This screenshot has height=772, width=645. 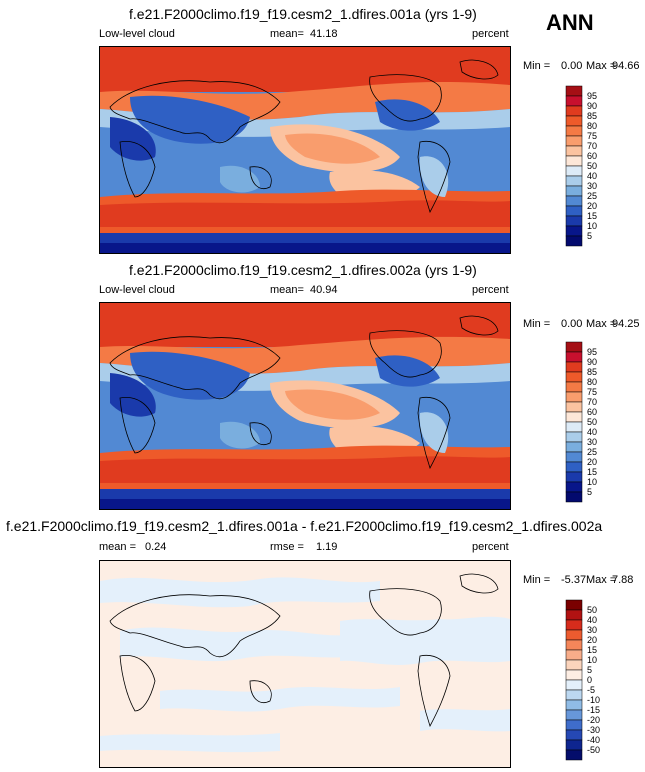 What do you see at coordinates (592, 402) in the screenshot?
I see `panel2-colorbar-tick-label: 70` at bounding box center [592, 402].